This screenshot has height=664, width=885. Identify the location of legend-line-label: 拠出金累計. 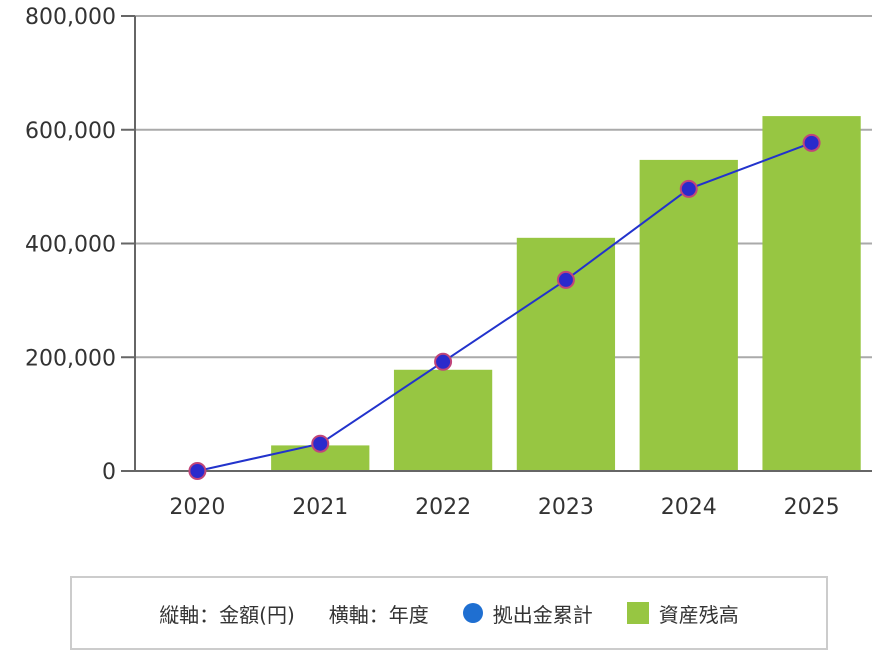
(542, 614).